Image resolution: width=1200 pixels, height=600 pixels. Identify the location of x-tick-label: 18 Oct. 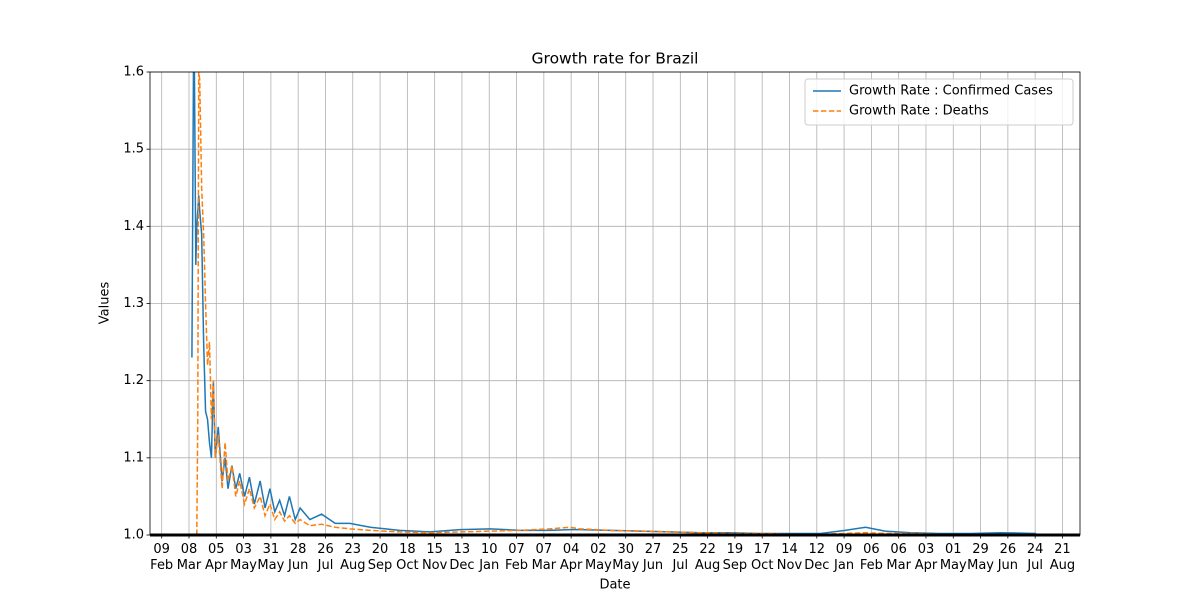
(407, 557).